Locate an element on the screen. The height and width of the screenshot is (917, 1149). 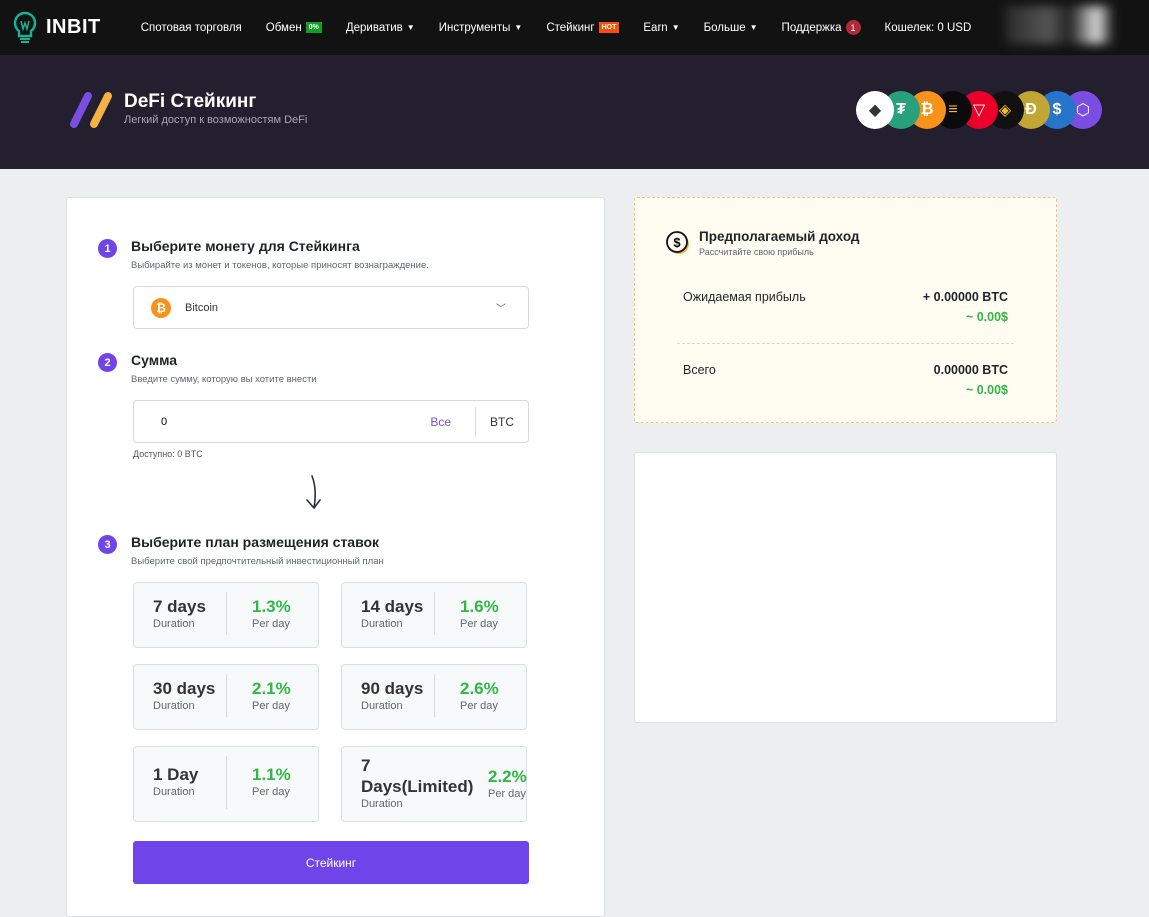
total-row: Всего 0.00000 BTC ~ 0.00$ is located at coordinates (845, 380).